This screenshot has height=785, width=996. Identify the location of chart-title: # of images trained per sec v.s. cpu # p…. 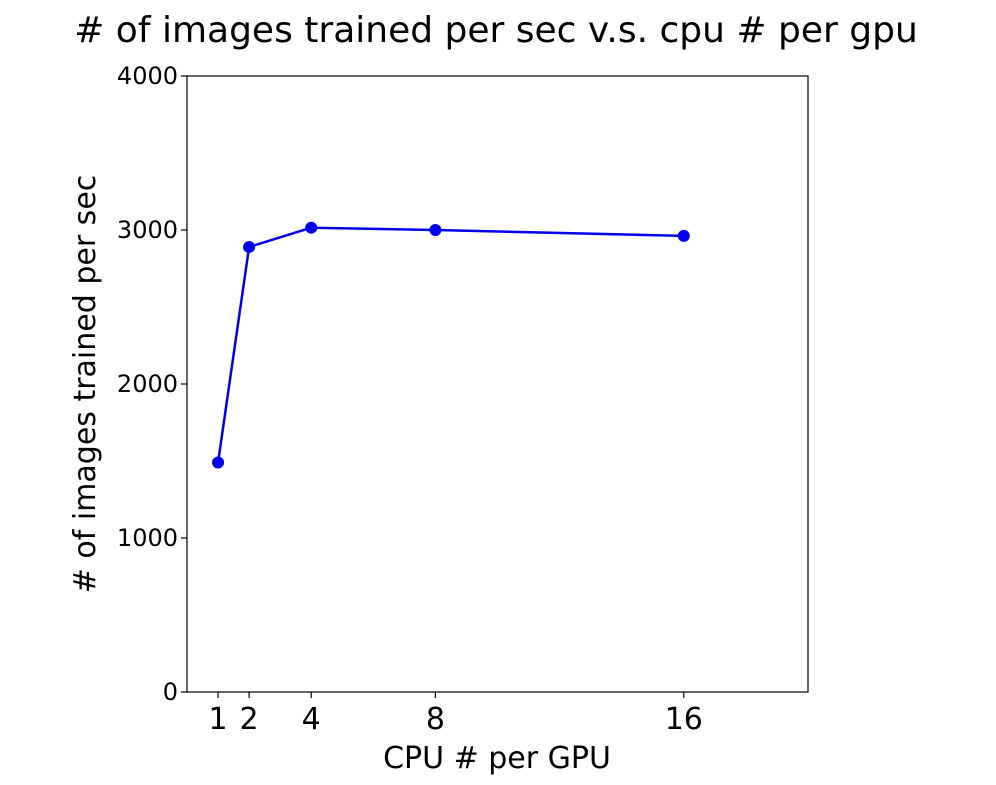
(496, 30).